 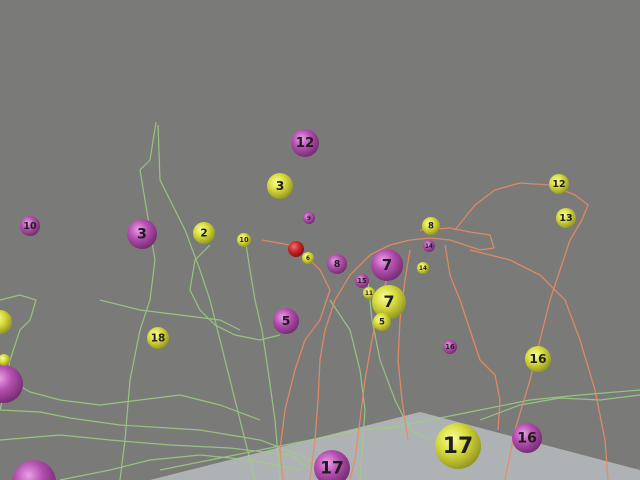 I want to click on ball-3a: 3, so click(x=280, y=186).